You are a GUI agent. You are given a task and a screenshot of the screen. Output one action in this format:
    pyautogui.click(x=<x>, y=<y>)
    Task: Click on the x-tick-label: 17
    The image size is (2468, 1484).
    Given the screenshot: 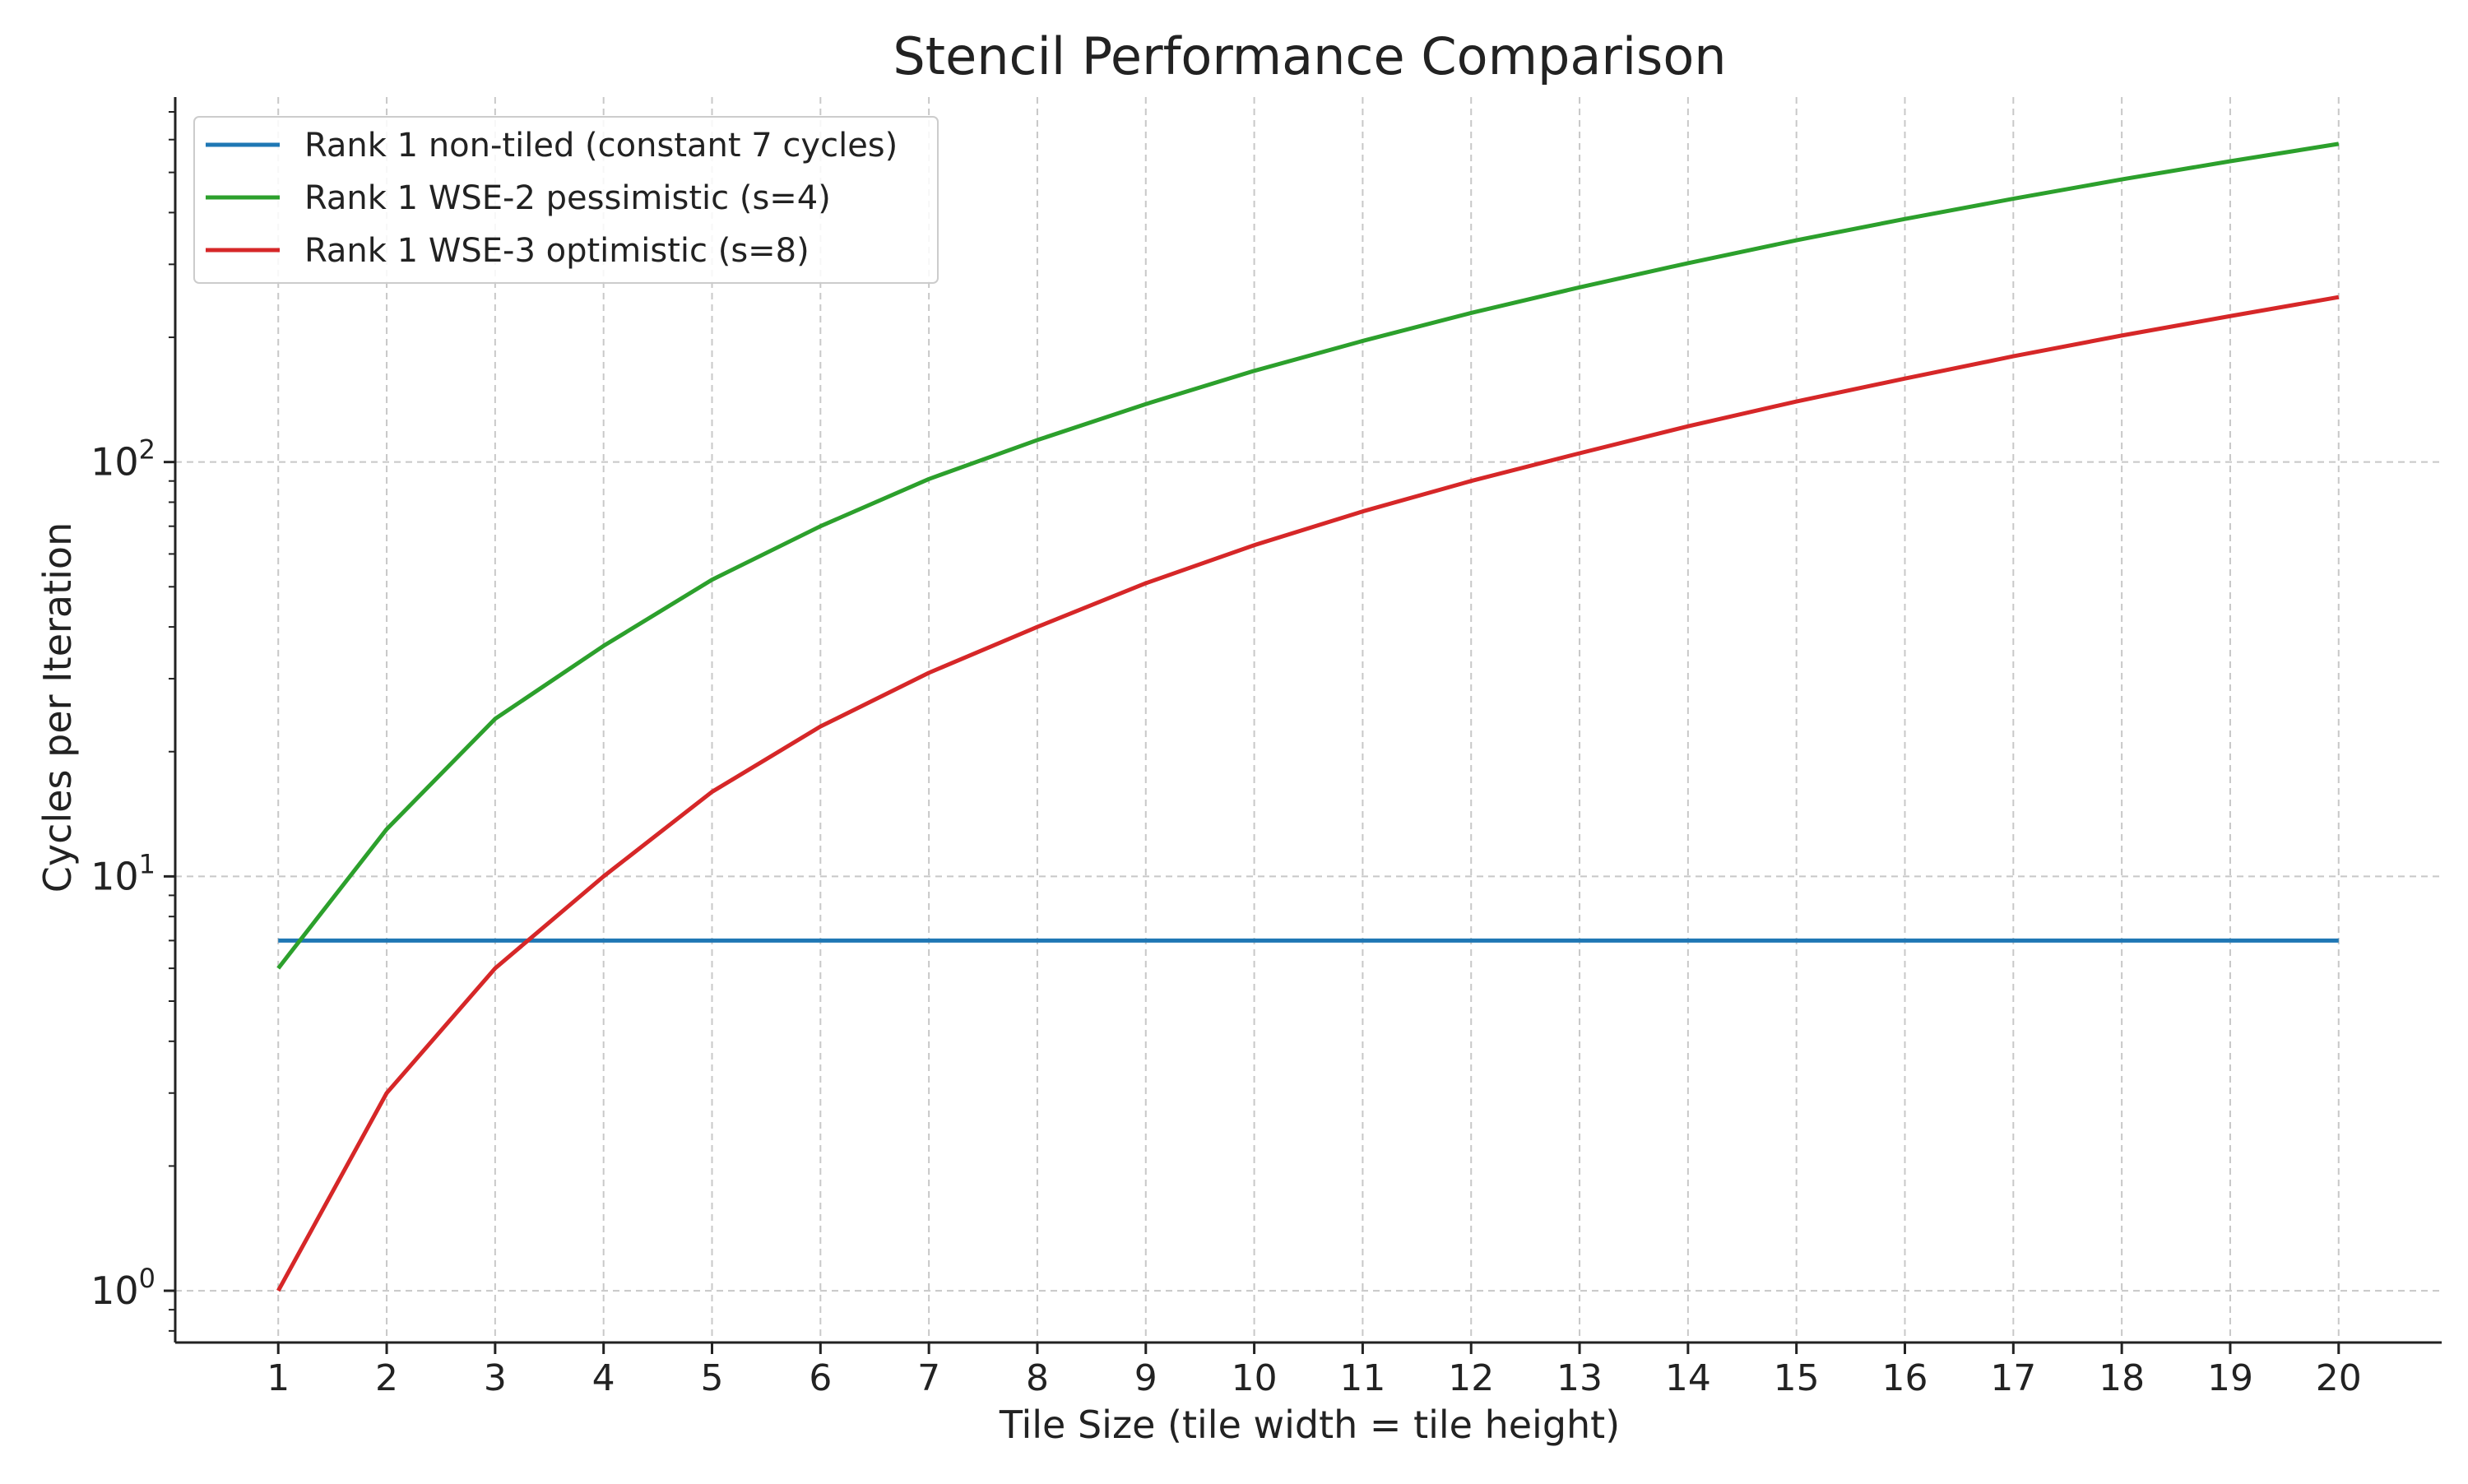 What is the action you would take?
    pyautogui.click(x=2013, y=1378)
    